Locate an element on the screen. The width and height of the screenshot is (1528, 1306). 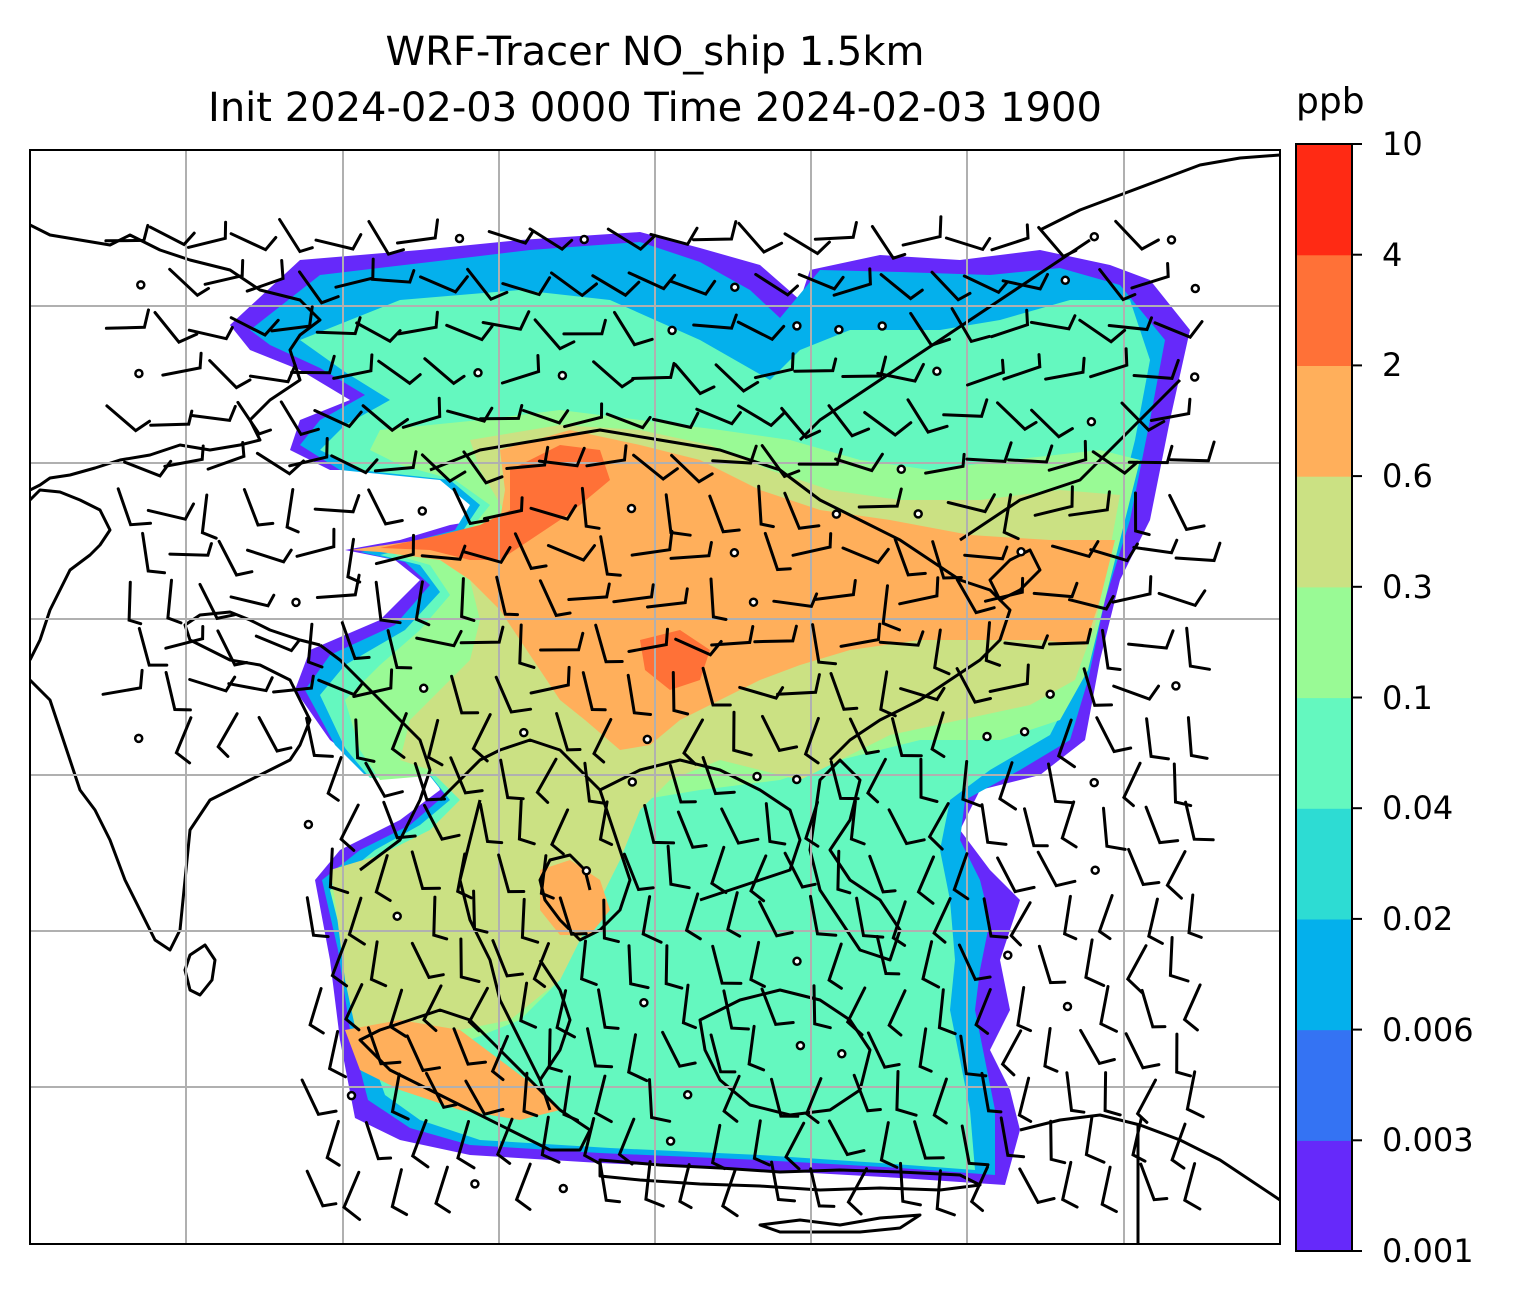
colorbar-tick-label: 0.6 is located at coordinates (1407, 476).